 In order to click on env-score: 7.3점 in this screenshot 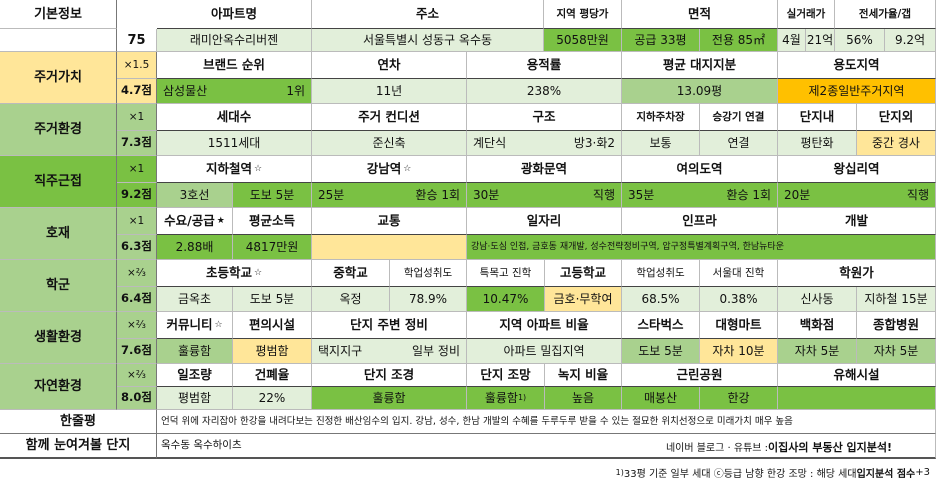, I will do `click(137, 143)`.